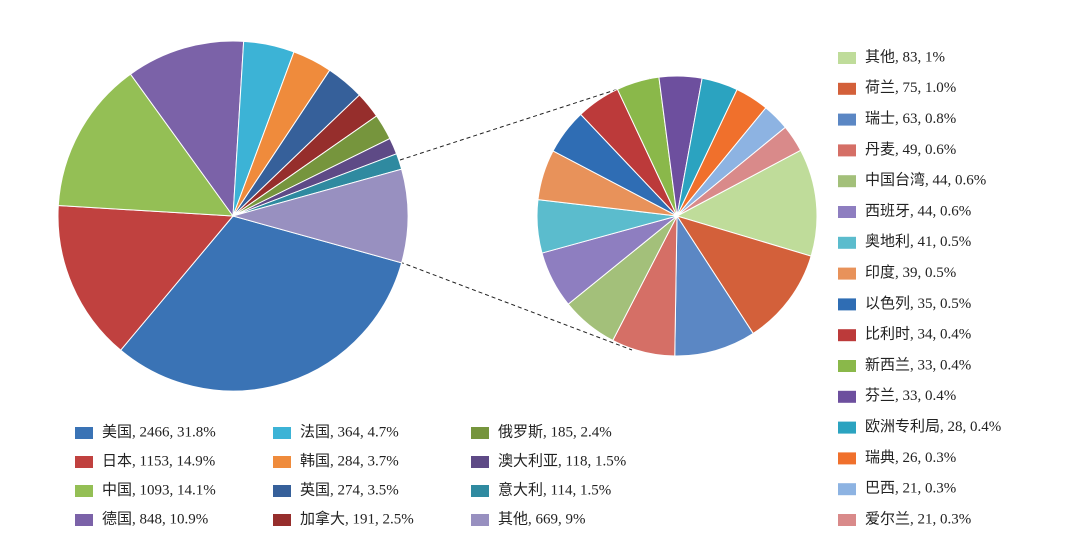 The height and width of the screenshot is (543, 1072). What do you see at coordinates (918, 241) in the screenshot?
I see `legend-label: 奥地利, 41, 0.5%` at bounding box center [918, 241].